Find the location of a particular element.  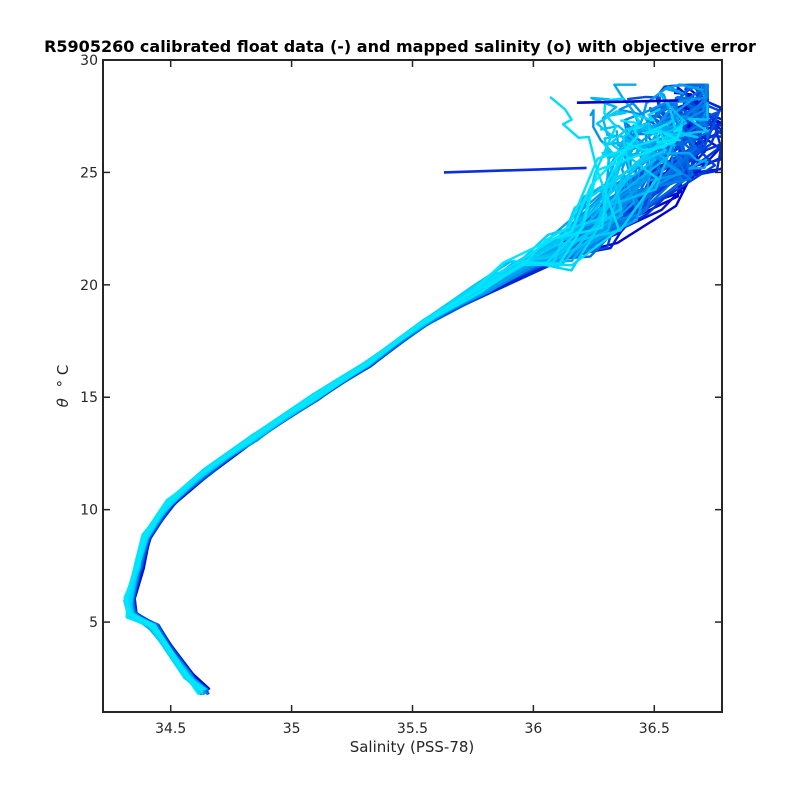

x-tick-label: 36.5 is located at coordinates (654, 729).